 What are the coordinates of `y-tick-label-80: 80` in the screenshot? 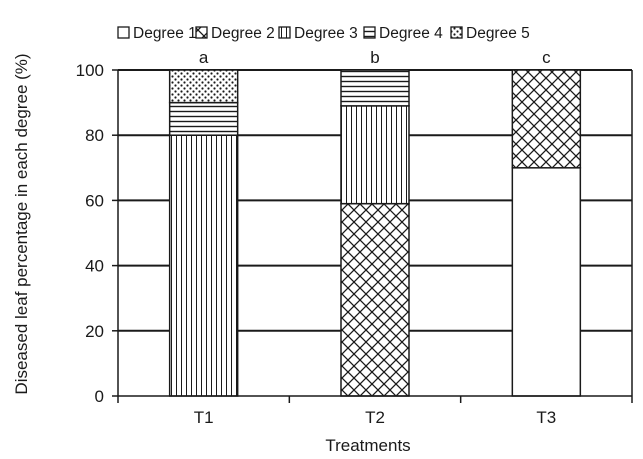 It's located at (94, 135).